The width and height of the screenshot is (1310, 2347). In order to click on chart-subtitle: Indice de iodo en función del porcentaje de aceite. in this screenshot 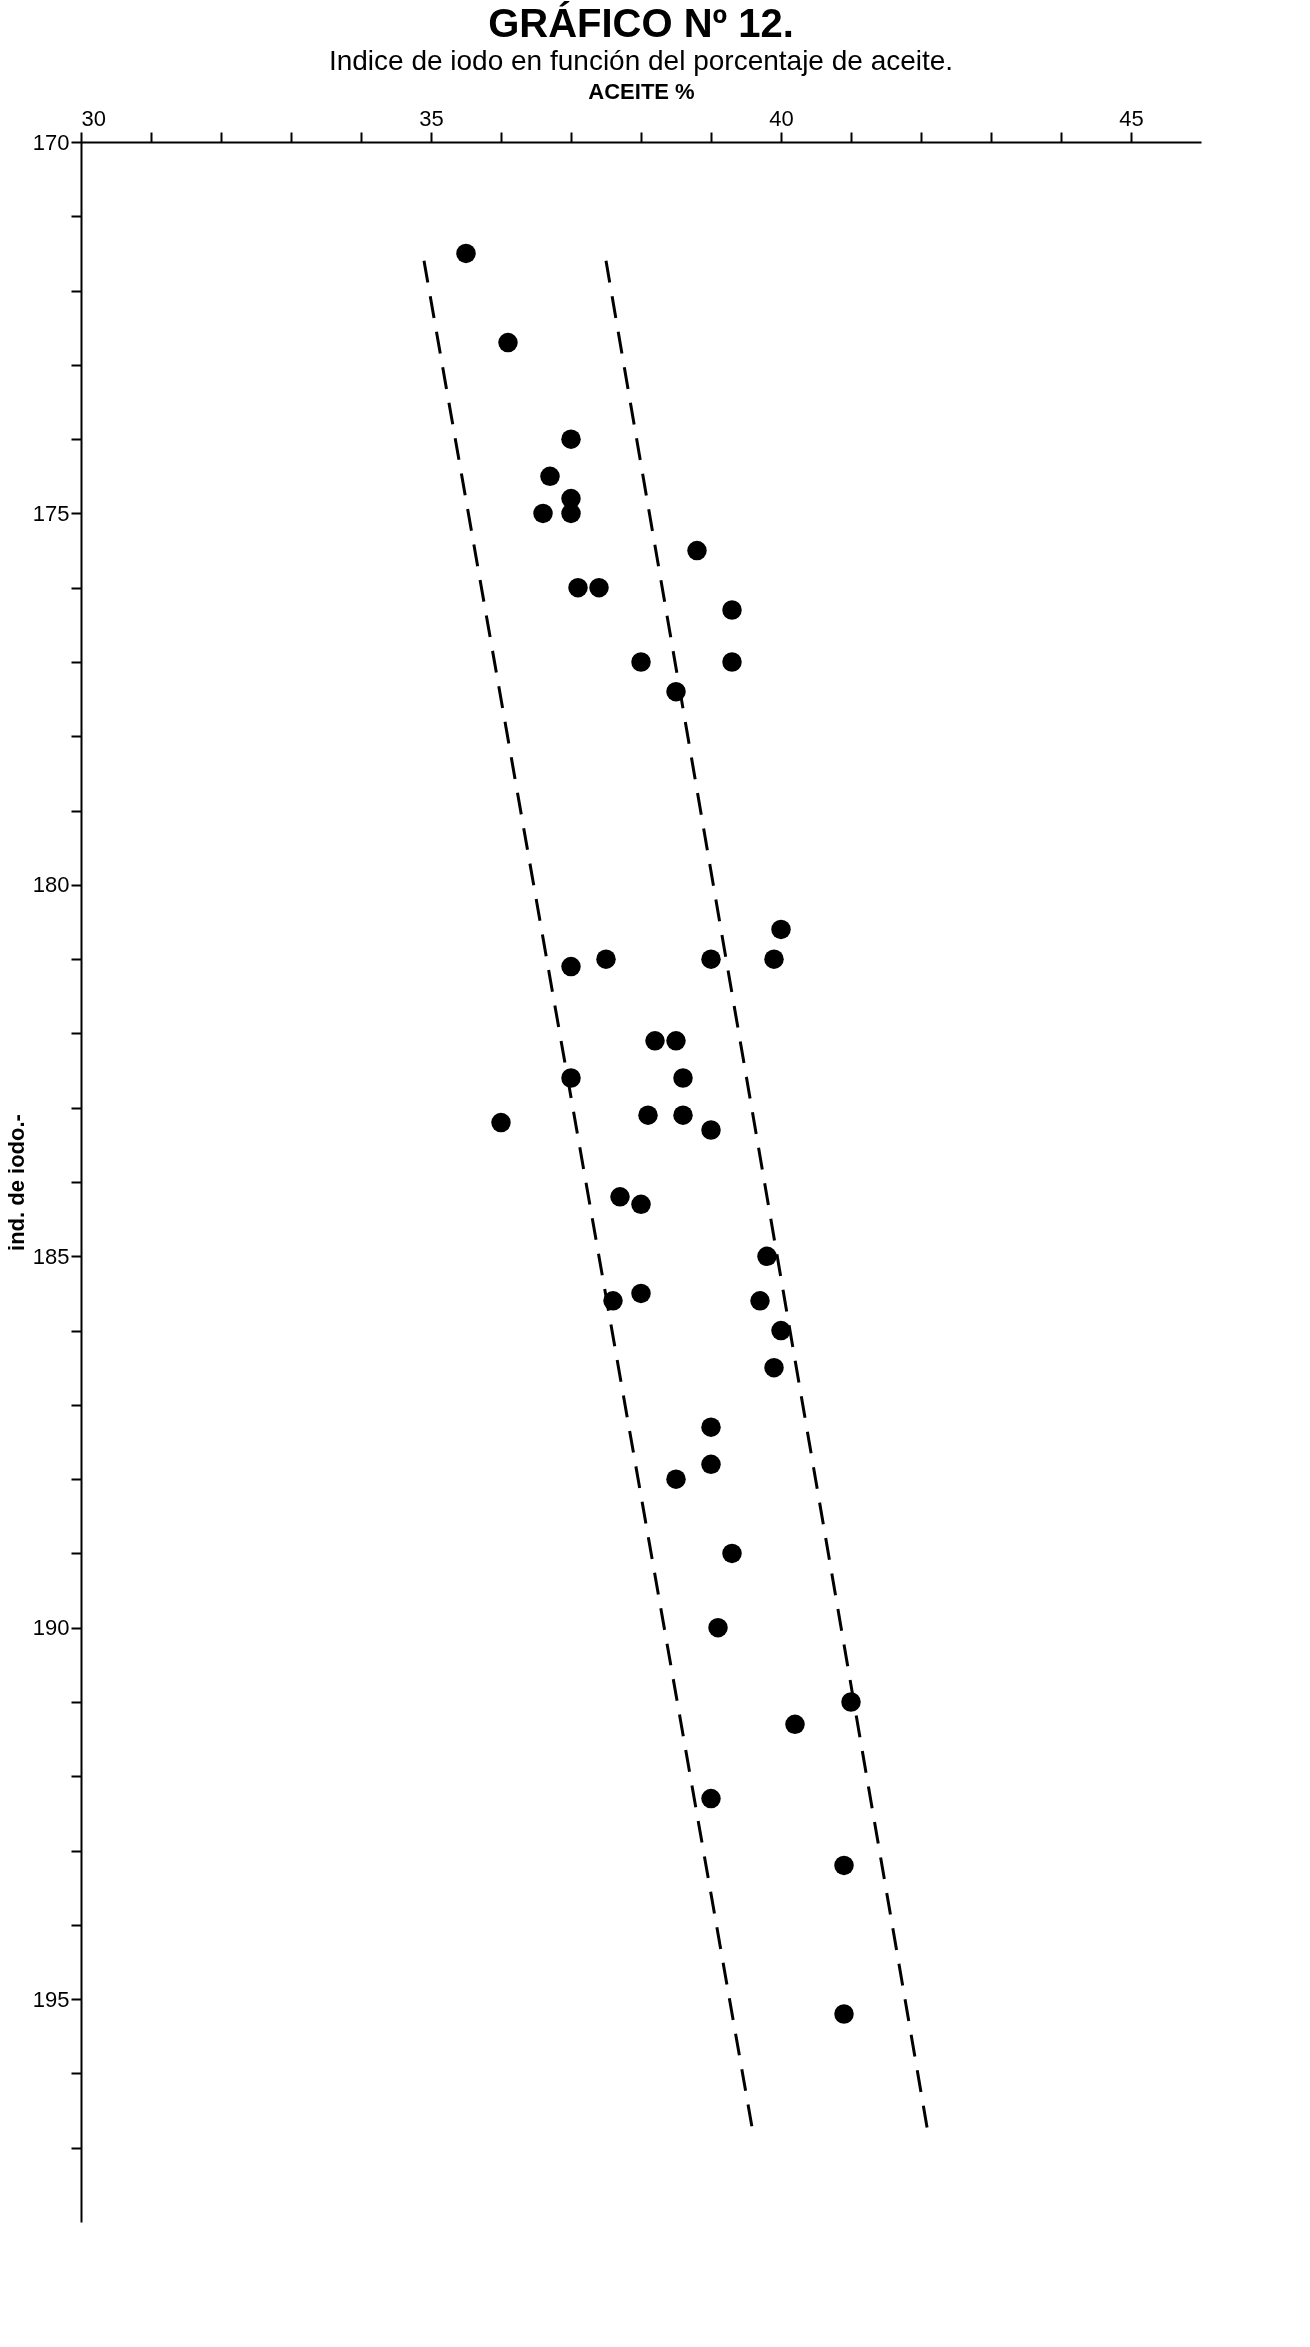, I will do `click(641, 60)`.